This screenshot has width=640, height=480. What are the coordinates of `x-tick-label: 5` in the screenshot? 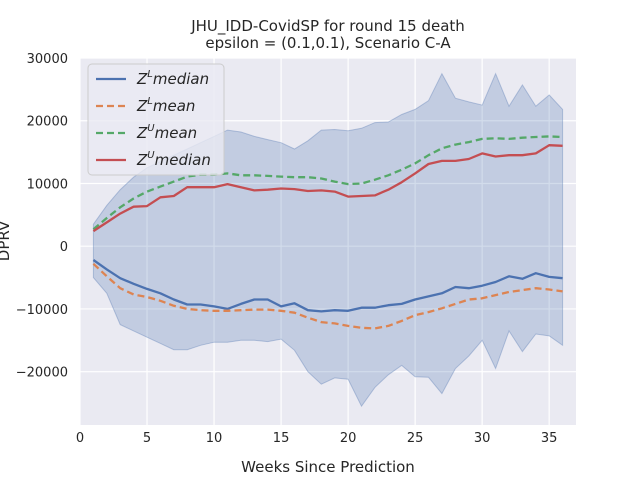 It's located at (147, 438).